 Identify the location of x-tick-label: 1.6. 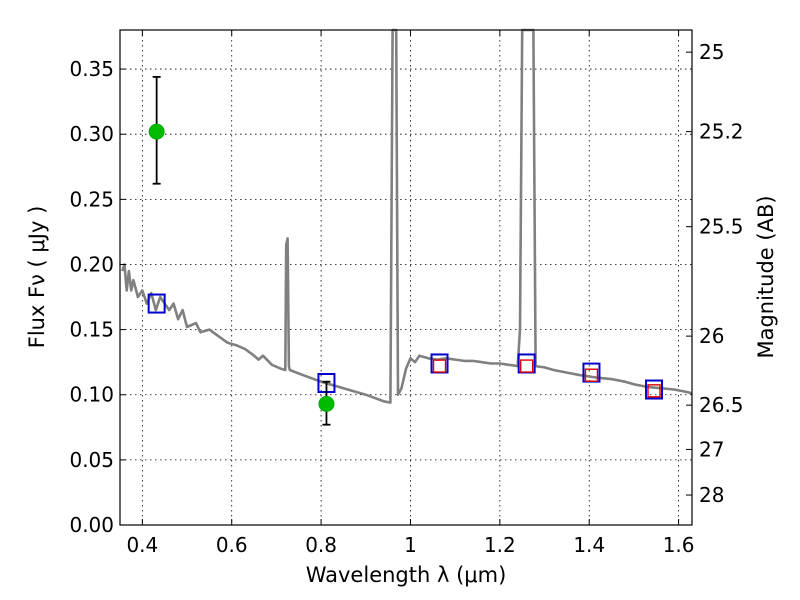
(679, 545).